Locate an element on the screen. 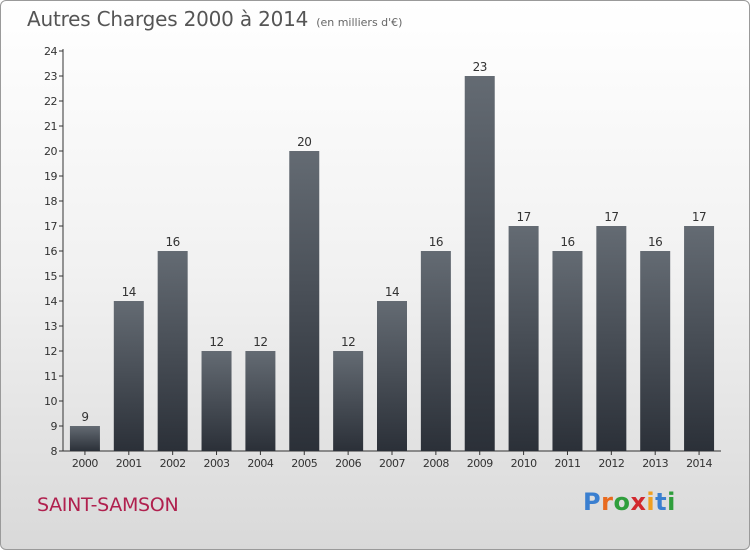 Image resolution: width=750 pixels, height=550 pixels. y-tick-label: 10 is located at coordinates (50, 401).